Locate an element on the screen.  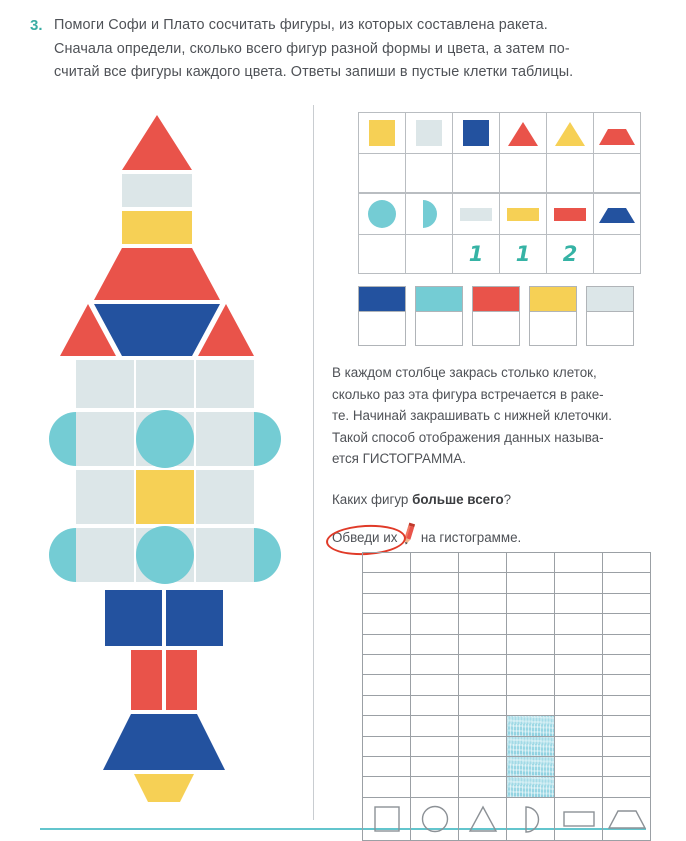
table-row-answers: 1 1 2 is located at coordinates (499, 254).